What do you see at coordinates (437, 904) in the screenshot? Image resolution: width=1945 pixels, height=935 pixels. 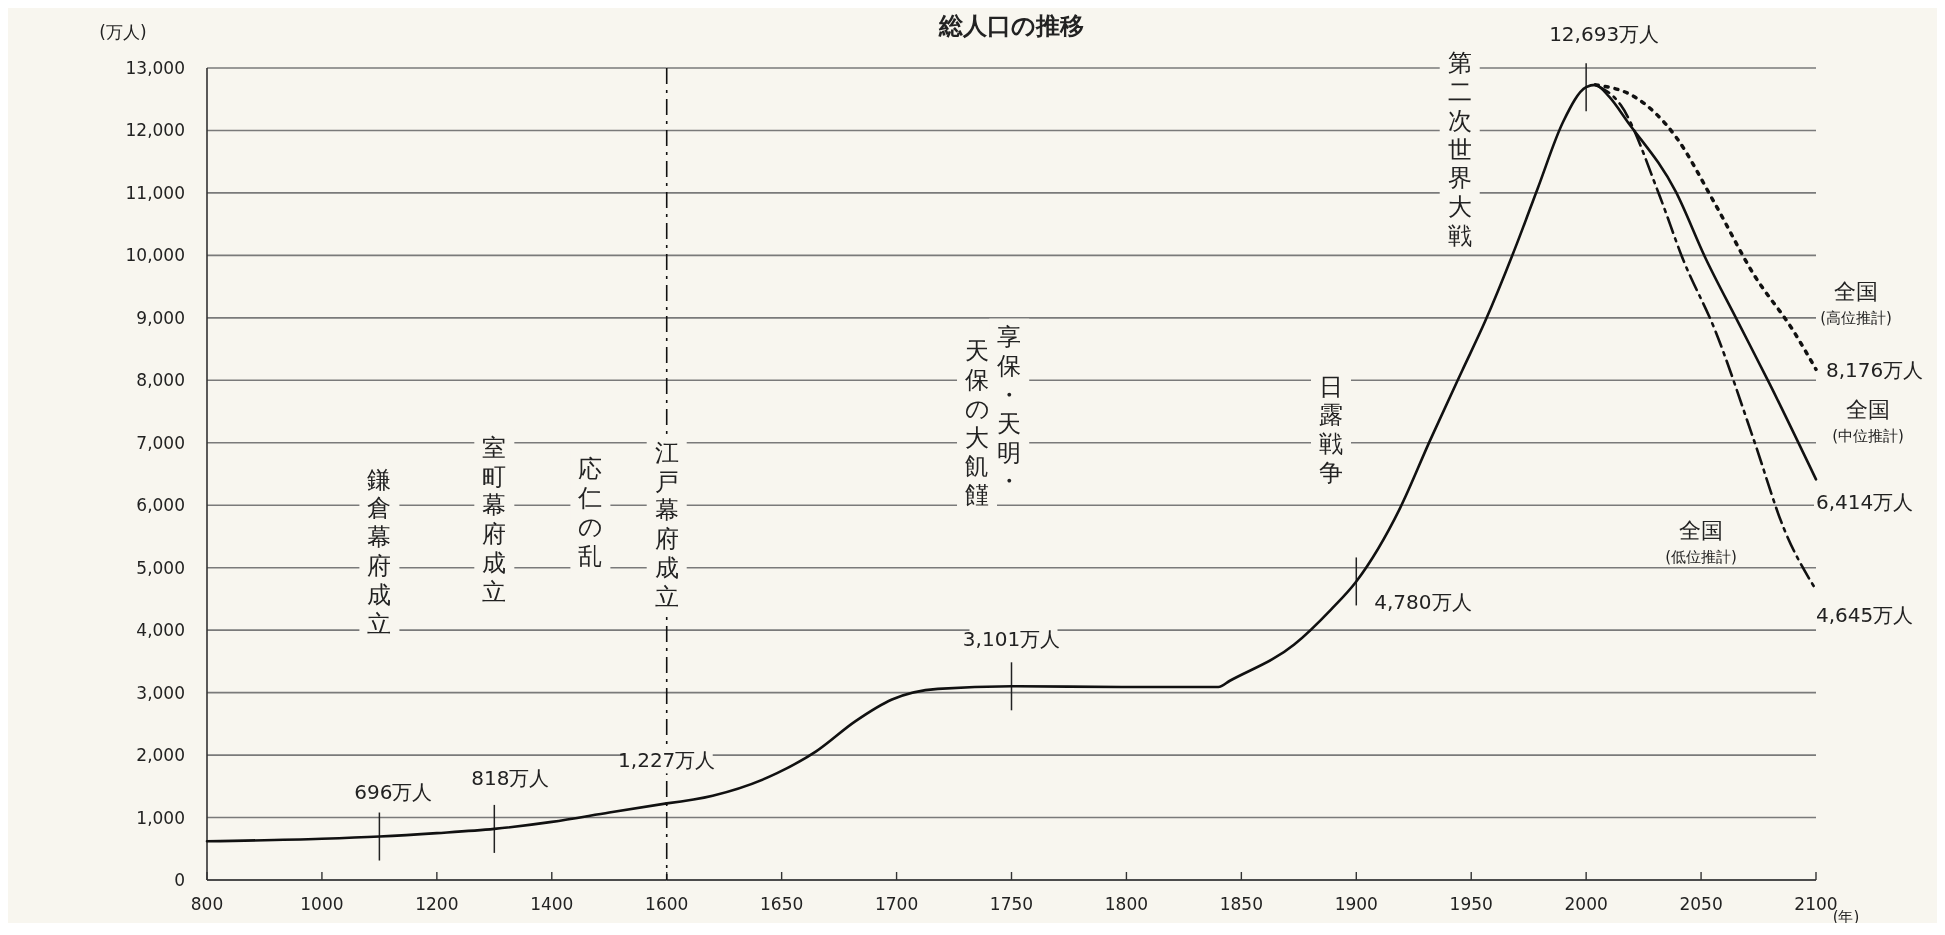 I see `x-tick-label: 1200` at bounding box center [437, 904].